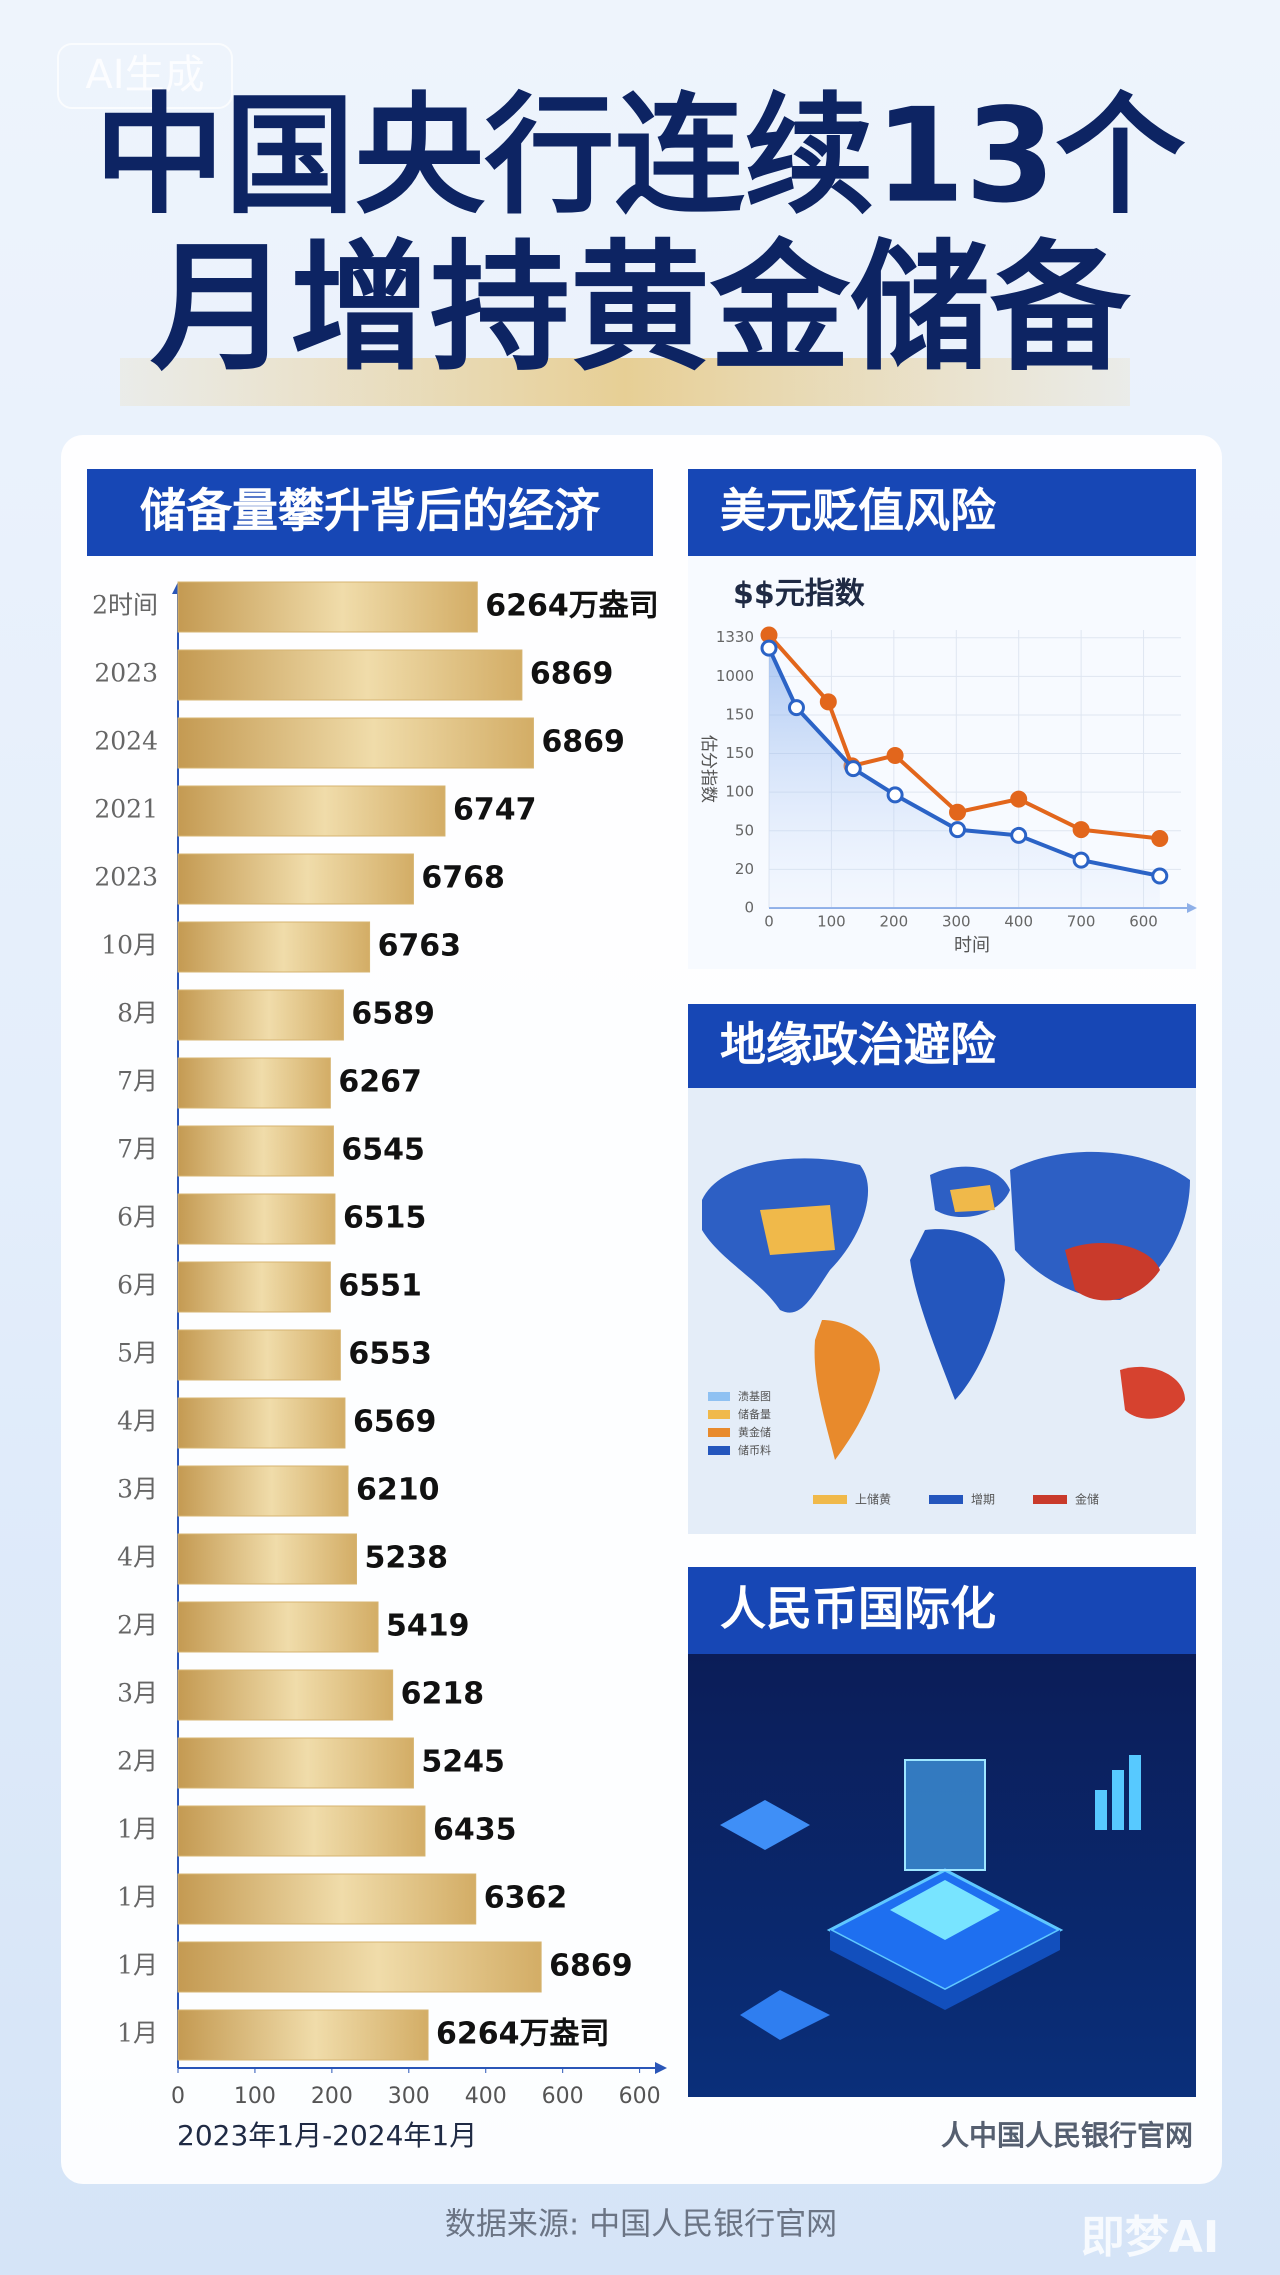  Describe the element at coordinates (395, 1422) in the screenshot. I see `data-label: 6569` at that location.